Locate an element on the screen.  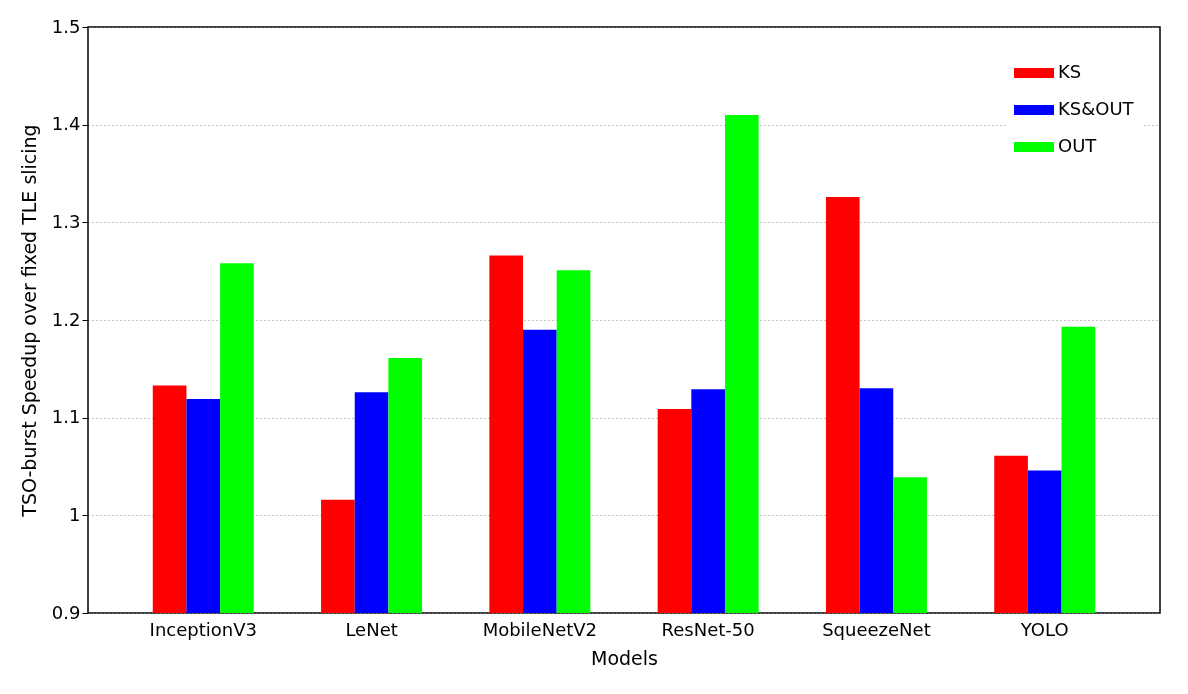
y-tick-label: 1.2 is located at coordinates (66, 319).